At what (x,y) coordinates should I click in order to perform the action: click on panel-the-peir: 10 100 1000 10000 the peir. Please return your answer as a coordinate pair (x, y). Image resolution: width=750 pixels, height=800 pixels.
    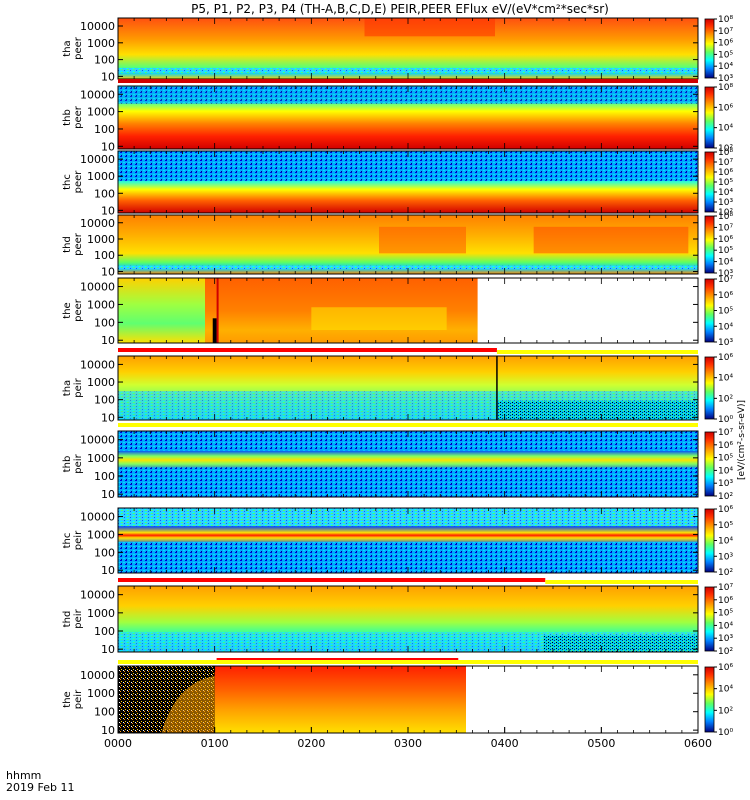
    Looking at the image, I should click on (380, 701).